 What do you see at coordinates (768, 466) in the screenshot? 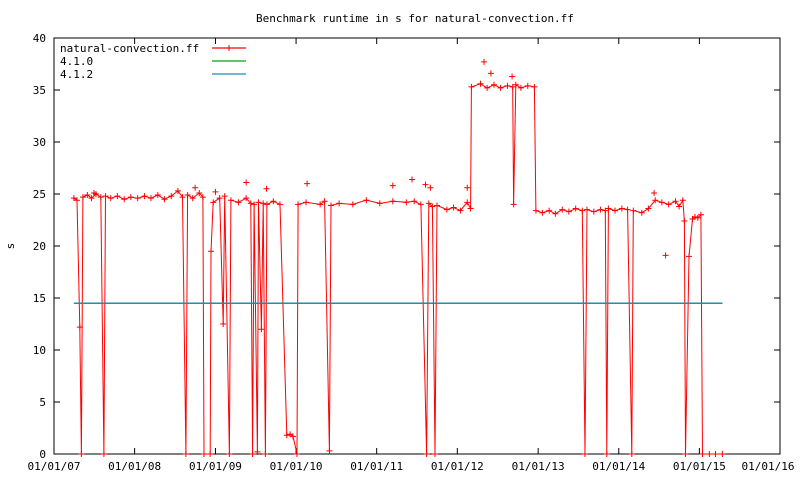
I see `x-tick-label: 01/01/16` at bounding box center [768, 466].